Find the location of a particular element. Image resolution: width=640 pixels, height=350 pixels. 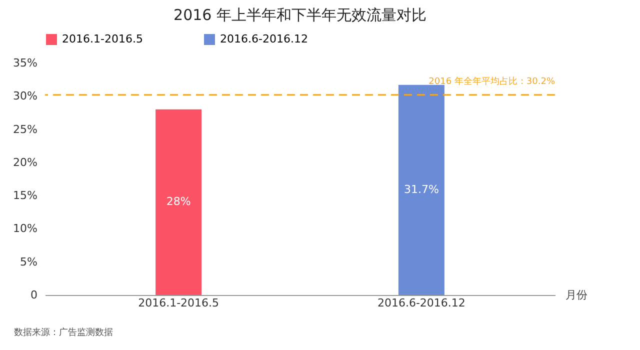

y-tick-label: 30% is located at coordinates (25, 96).